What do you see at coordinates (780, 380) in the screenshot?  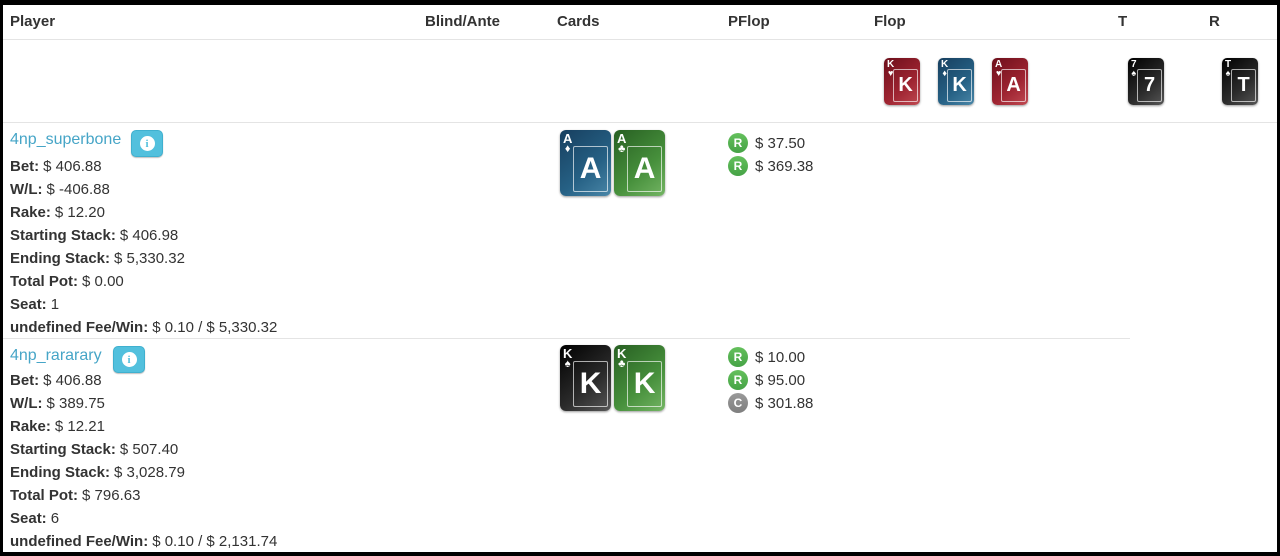 I see `action-amount: $ 95.00` at bounding box center [780, 380].